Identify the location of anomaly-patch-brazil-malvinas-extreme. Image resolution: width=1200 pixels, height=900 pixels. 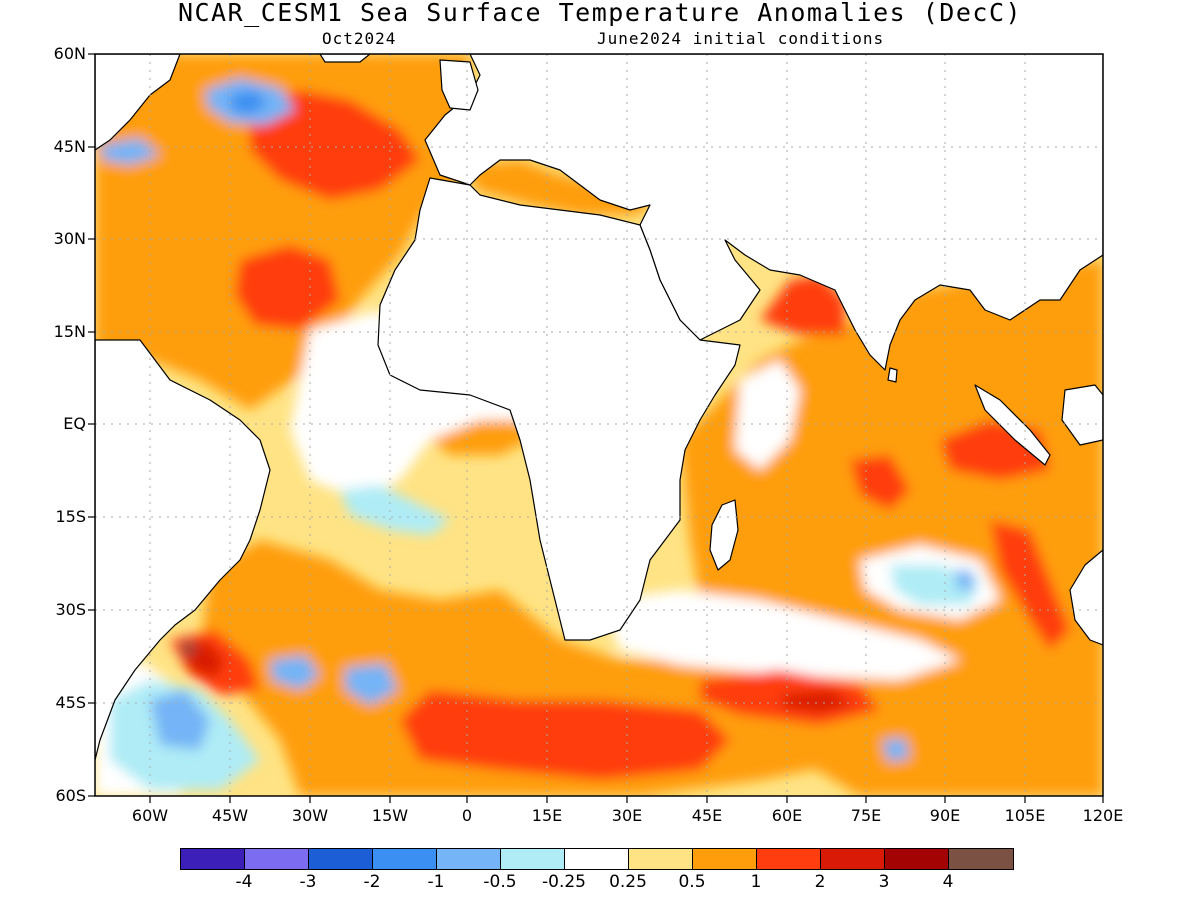
(188, 648).